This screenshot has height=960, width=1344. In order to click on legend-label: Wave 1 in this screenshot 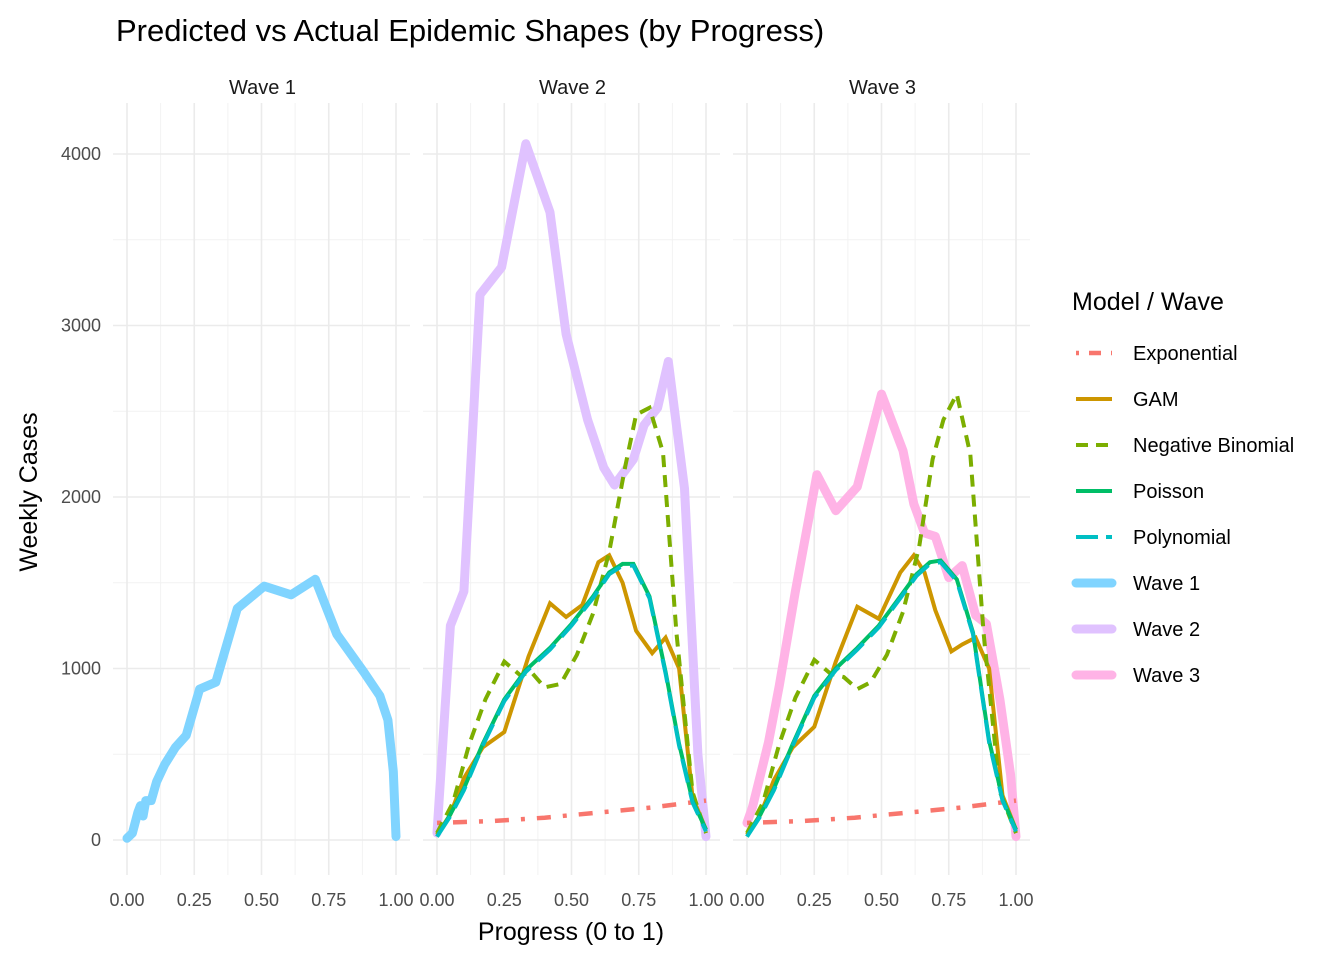, I will do `click(1166, 584)`.